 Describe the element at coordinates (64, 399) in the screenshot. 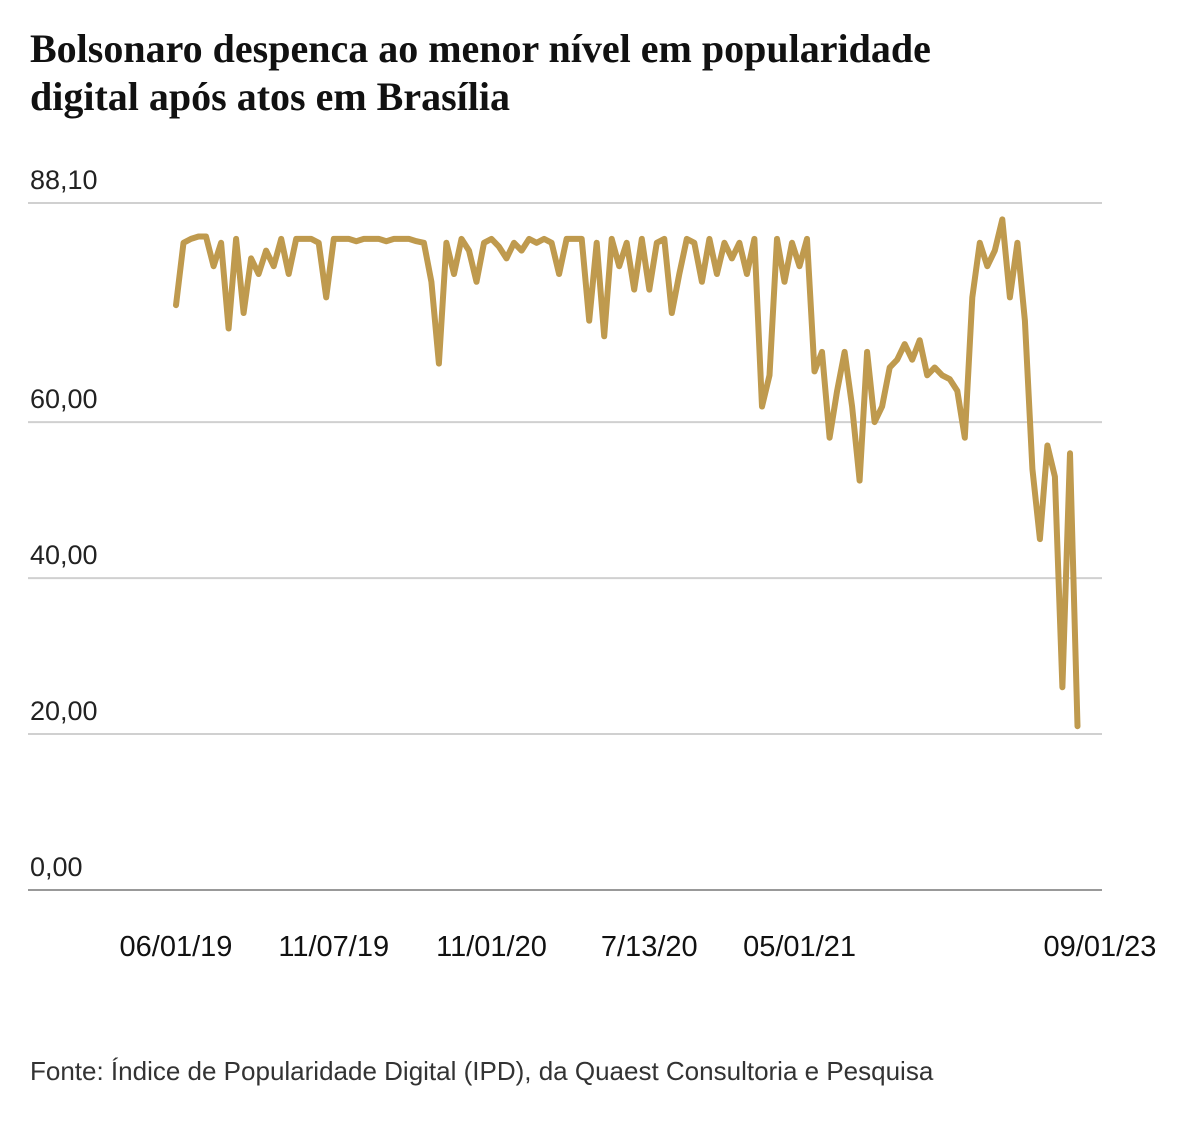

I see `y-tick-label: 60,00` at that location.